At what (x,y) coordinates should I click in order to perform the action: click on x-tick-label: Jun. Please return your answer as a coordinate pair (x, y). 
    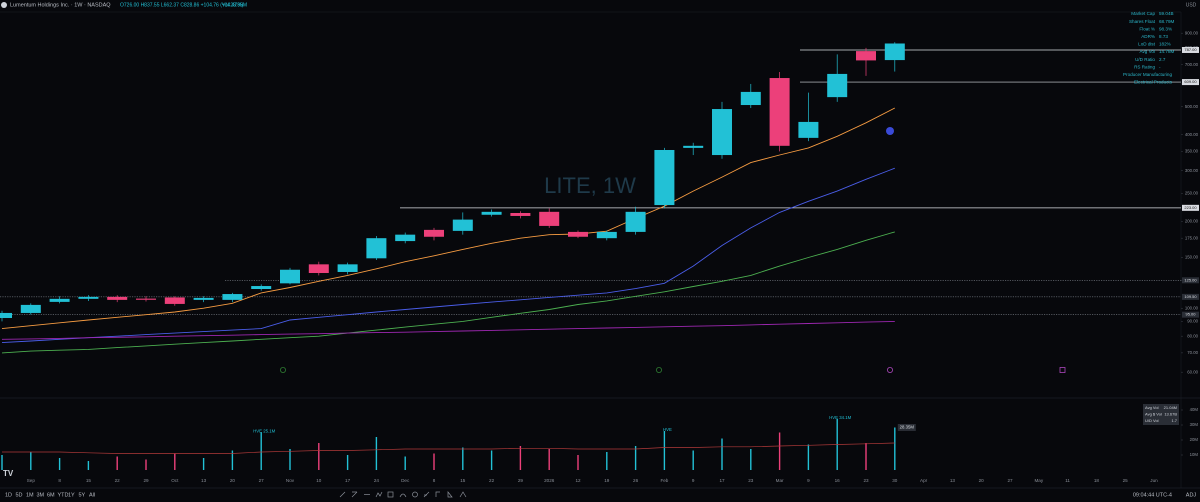
    Looking at the image, I should click on (1154, 480).